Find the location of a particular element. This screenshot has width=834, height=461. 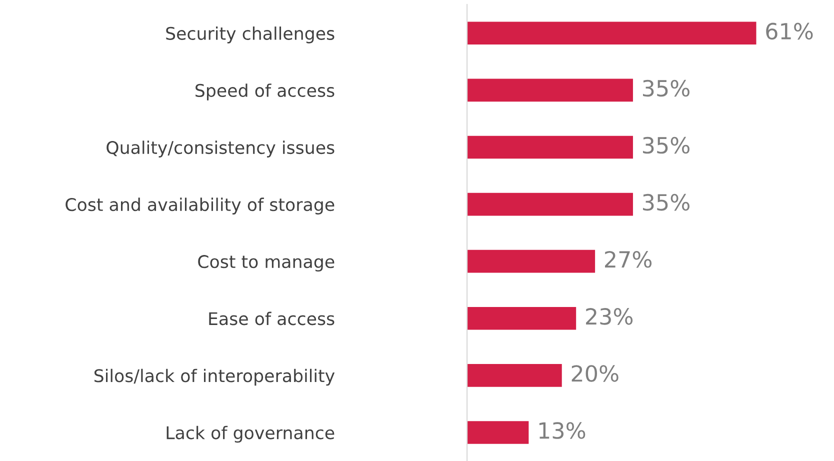

data-label: 61% is located at coordinates (789, 31).